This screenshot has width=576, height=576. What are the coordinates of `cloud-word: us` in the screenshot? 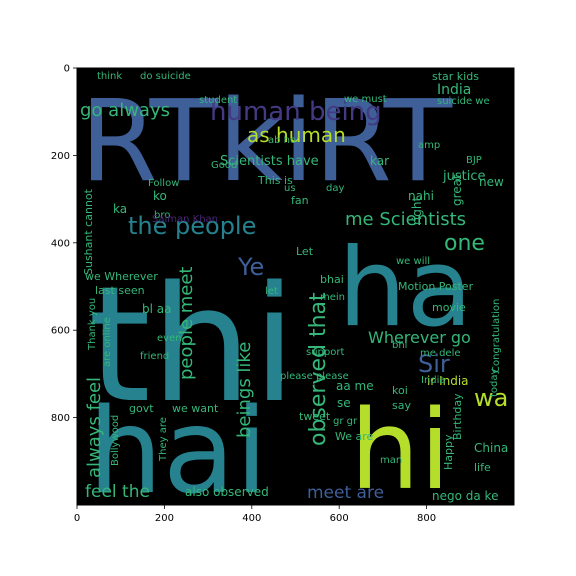 It's located at (290, 188).